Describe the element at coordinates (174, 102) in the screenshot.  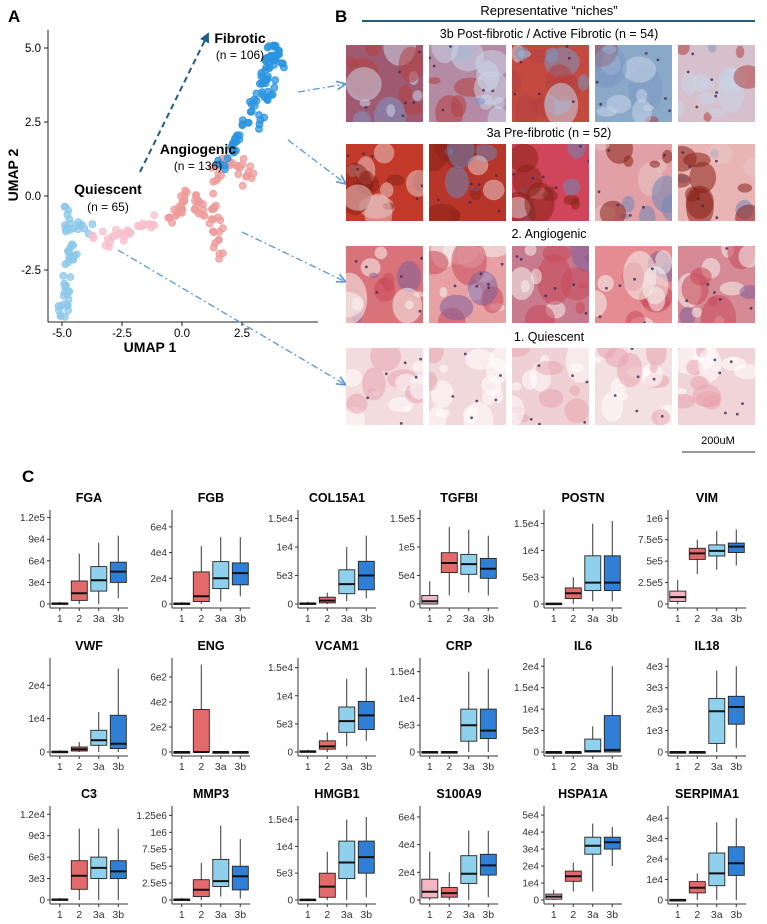
I see `trajectory-arrow` at that location.